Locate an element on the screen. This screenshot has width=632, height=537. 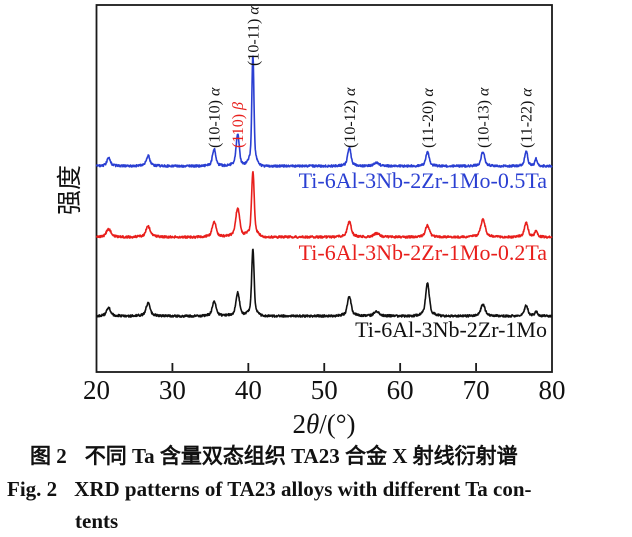
peak-label: (11-20) α is located at coordinates (428, 118).